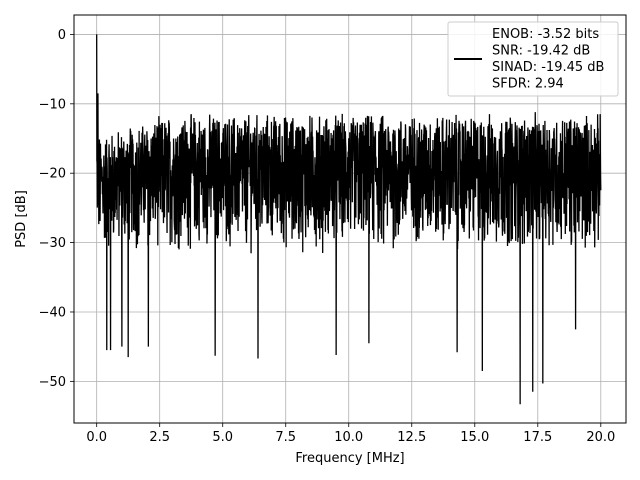  What do you see at coordinates (348, 437) in the screenshot?
I see `x-tick-label: 10.0` at bounding box center [348, 437].